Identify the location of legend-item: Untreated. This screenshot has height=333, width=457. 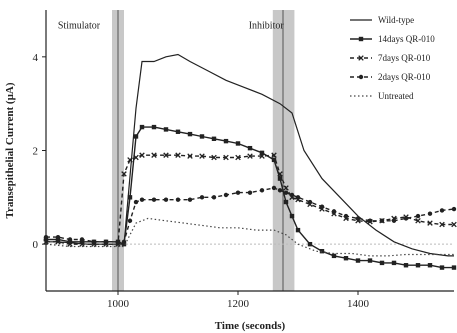
(382, 96).